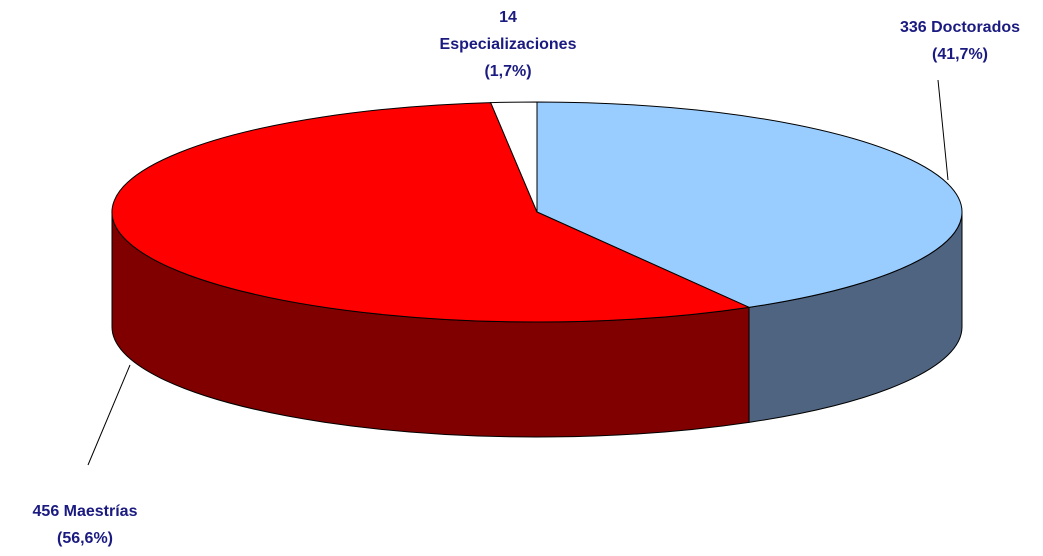 The height and width of the screenshot is (556, 1043). What do you see at coordinates (508, 17) in the screenshot?
I see `data-label: 14` at bounding box center [508, 17].